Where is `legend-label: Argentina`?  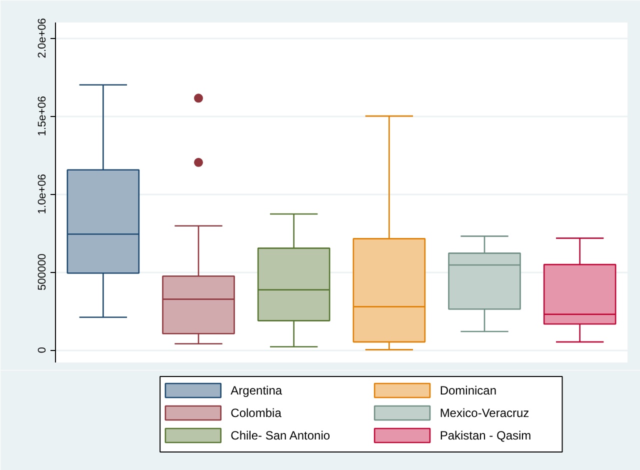 legend-label: Argentina is located at coordinates (256, 391).